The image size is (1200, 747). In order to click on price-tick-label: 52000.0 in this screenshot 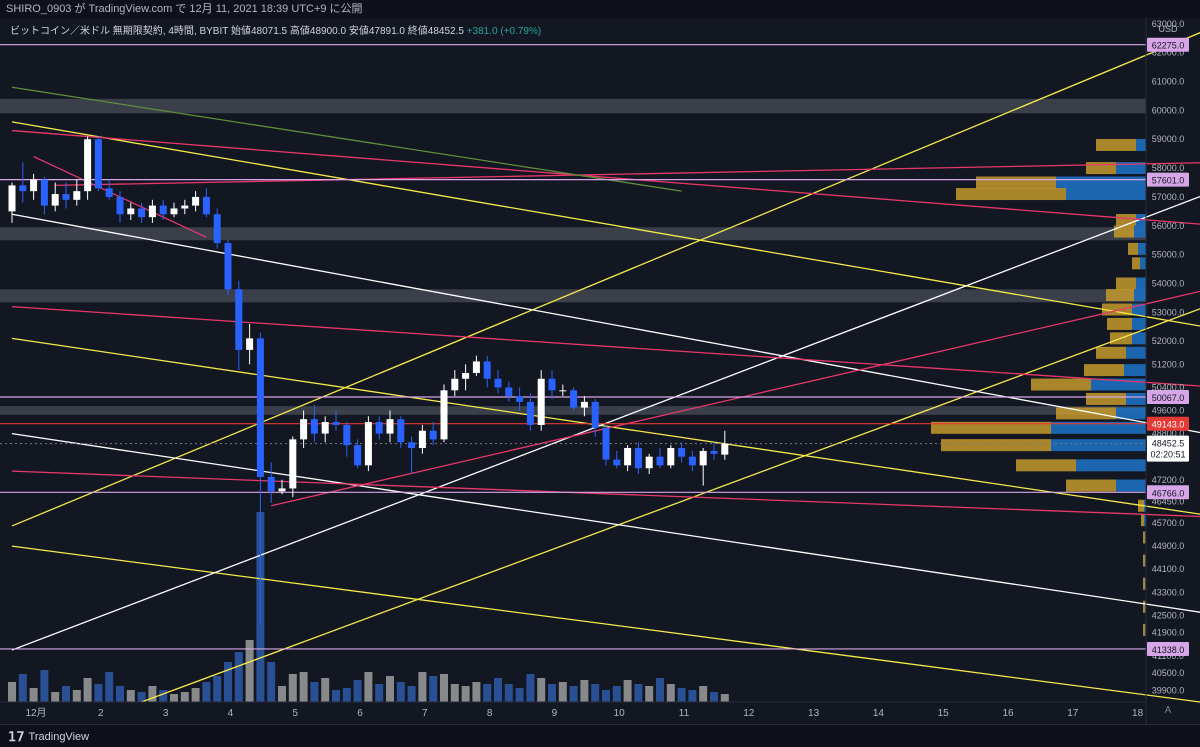, I will do `click(1168, 341)`.